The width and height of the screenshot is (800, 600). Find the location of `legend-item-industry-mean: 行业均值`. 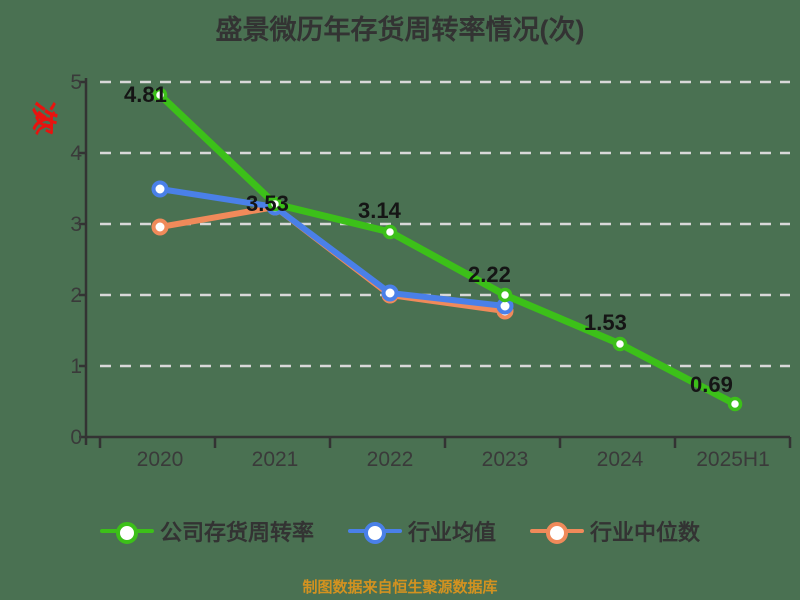

legend-item-industry-mean: 行业均值 is located at coordinates (421, 531).